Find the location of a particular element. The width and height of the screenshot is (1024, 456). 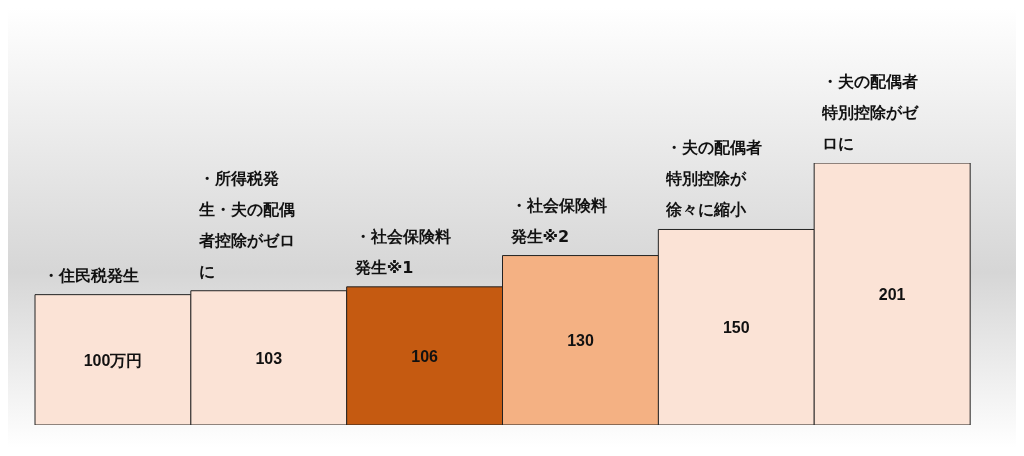

annotation: ・所得税発生・夫の配偶者控除がゼロに is located at coordinates (247, 225).